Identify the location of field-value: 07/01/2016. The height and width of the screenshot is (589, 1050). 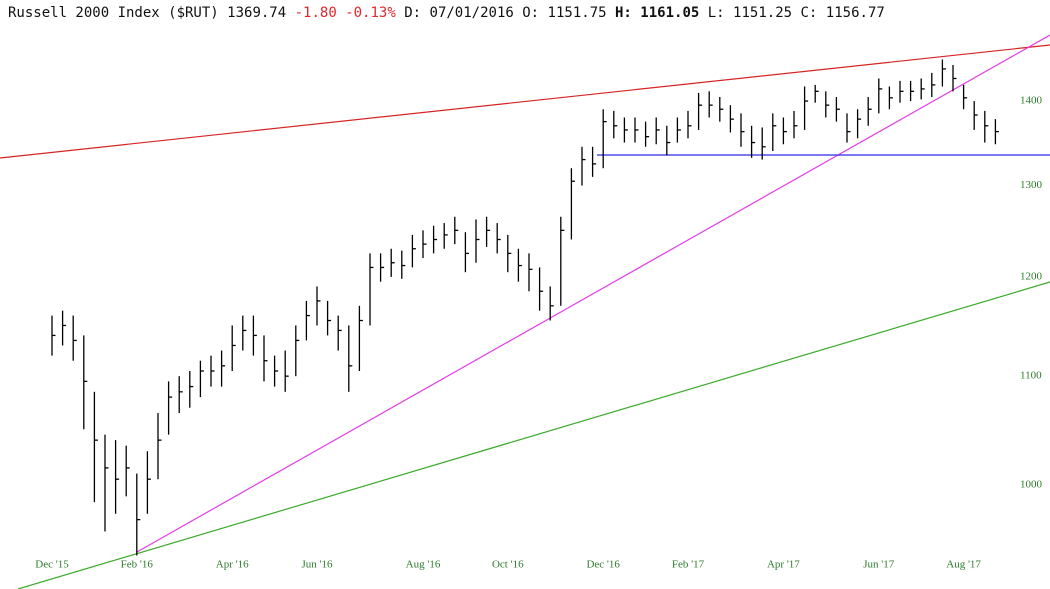
(471, 13).